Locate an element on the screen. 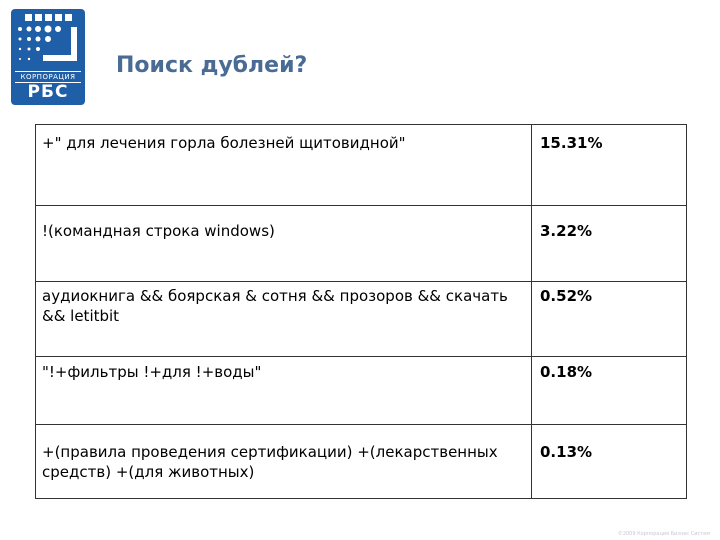 The height and width of the screenshot is (540, 720). logo-word: РБС is located at coordinates (48, 92).